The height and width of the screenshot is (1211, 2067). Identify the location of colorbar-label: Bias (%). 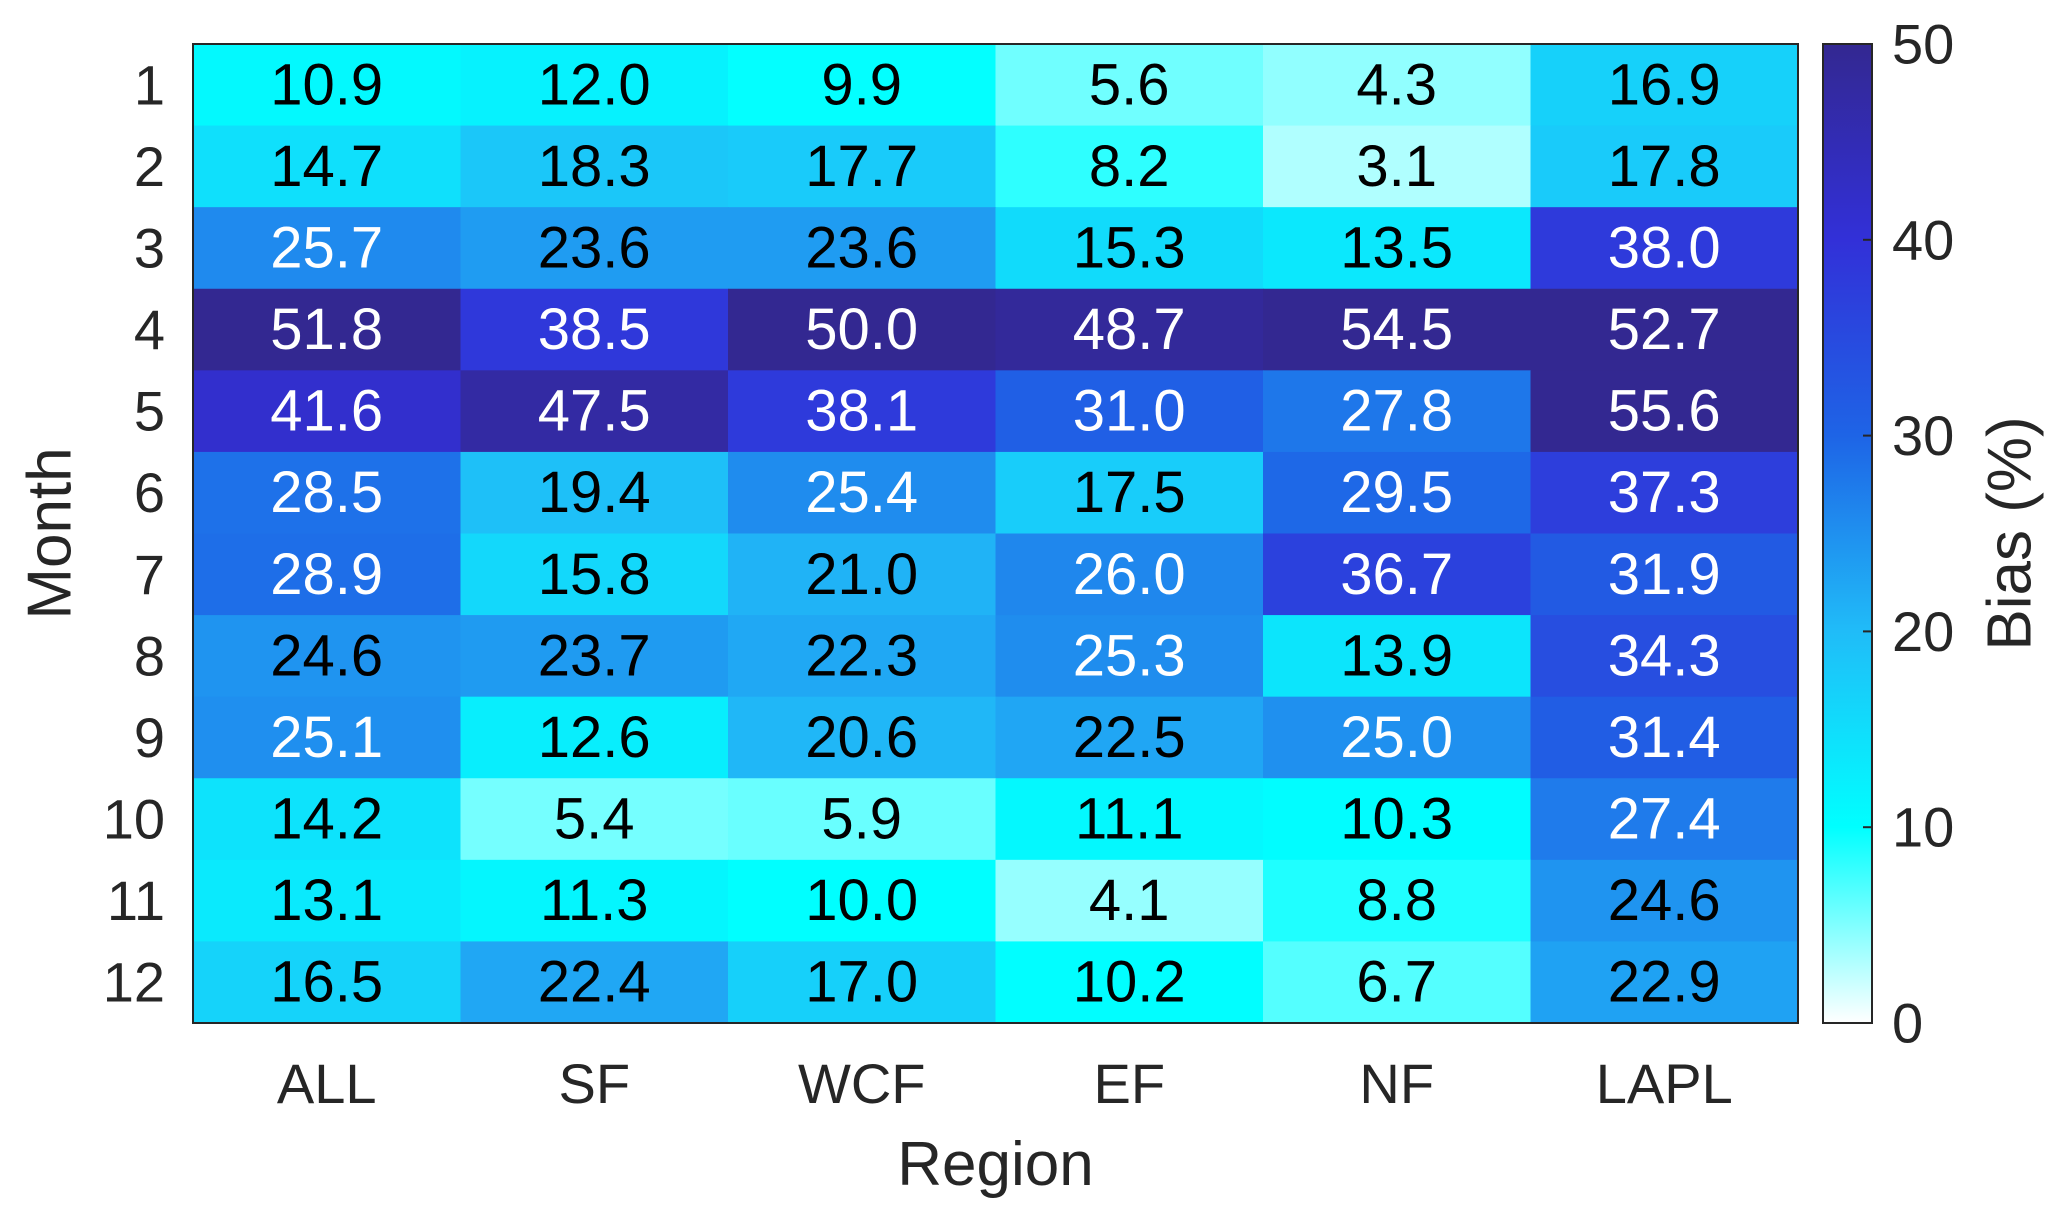
(2010, 533).